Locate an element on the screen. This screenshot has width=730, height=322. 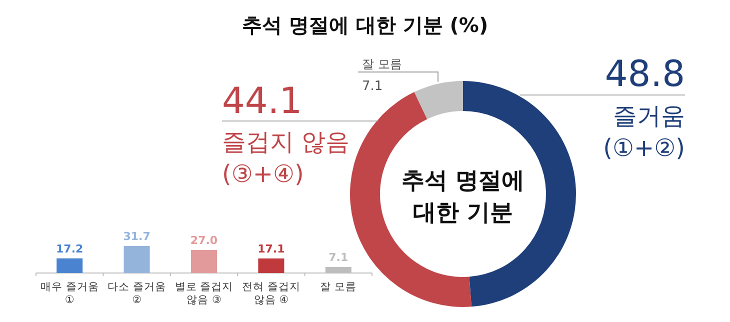
data-label: 27.0 is located at coordinates (204, 241).